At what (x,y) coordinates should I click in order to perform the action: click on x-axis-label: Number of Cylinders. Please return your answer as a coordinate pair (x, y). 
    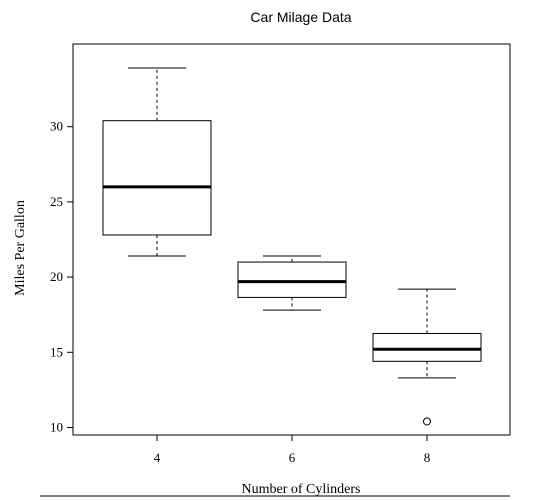
    Looking at the image, I should click on (301, 489).